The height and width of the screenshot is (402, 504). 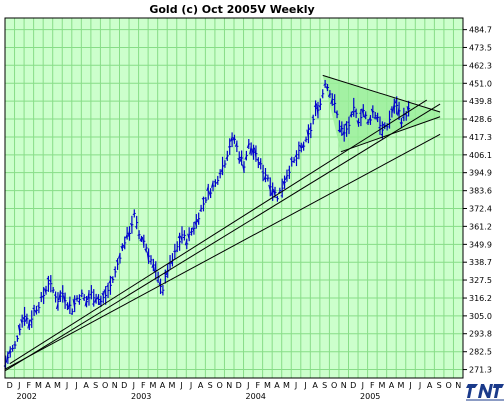 What do you see at coordinates (480, 316) in the screenshot?
I see `y-axis-tick-label: 305.0` at bounding box center [480, 316].